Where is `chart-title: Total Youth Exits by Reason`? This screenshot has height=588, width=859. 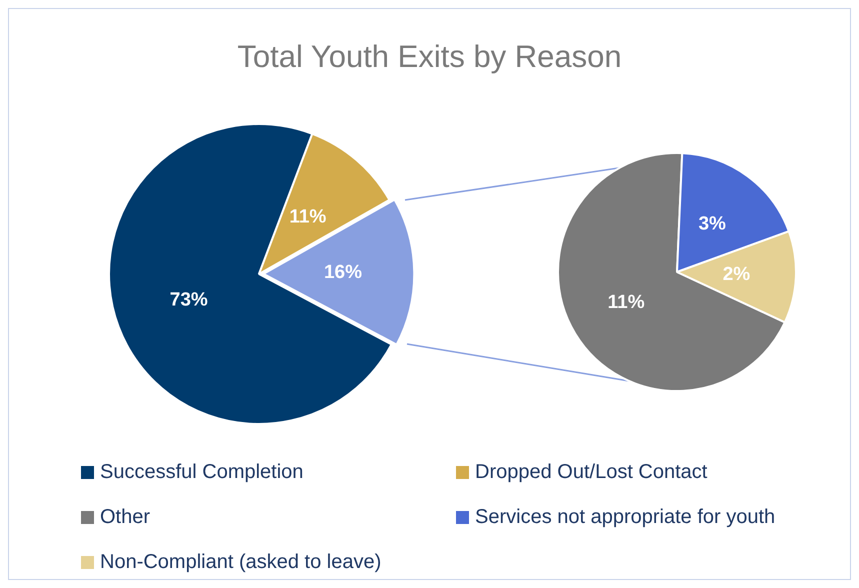
chart-title: Total Youth Exits by Reason is located at coordinates (429, 57).